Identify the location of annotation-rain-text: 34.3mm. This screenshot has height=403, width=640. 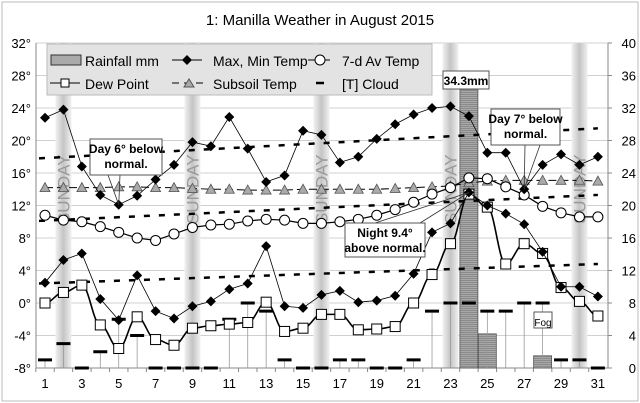
(466, 81).